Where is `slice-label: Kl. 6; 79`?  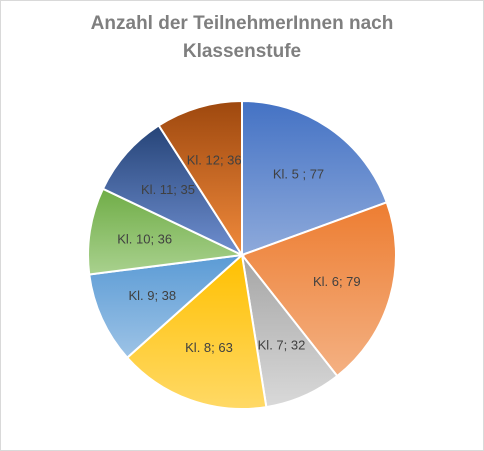
slice-label: Kl. 6; 79 is located at coordinates (337, 281).